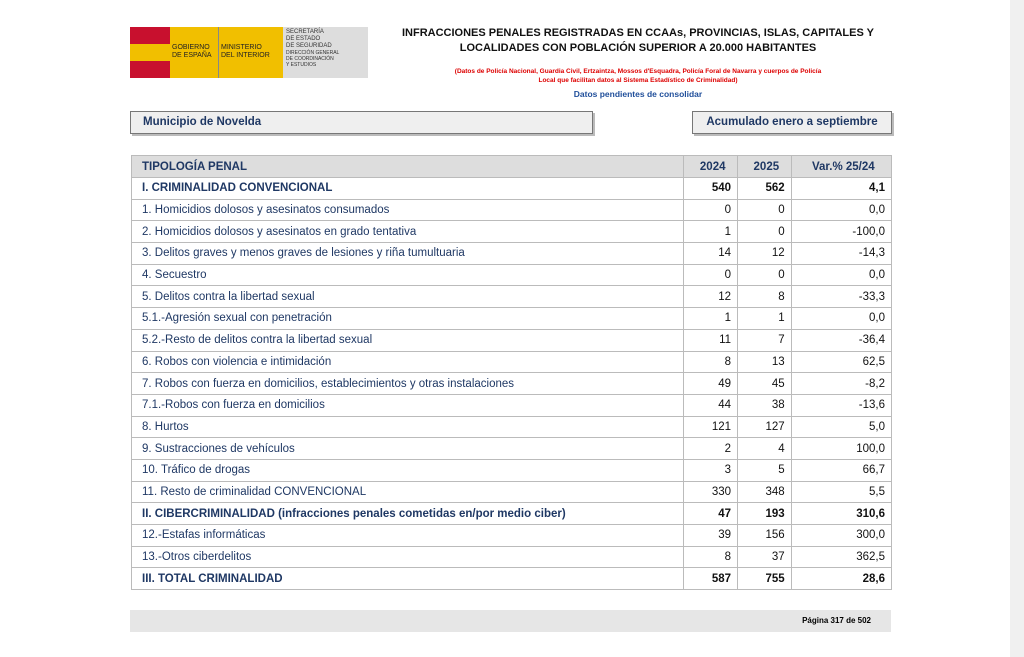  Describe the element at coordinates (638, 94) in the screenshot. I see `note: Datos pendientes de consolidar` at that location.